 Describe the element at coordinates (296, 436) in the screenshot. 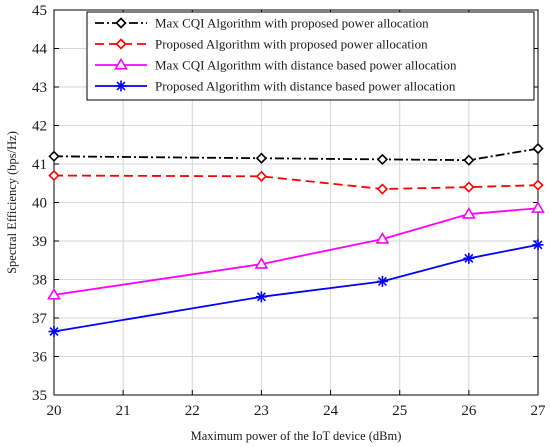

I see `x-axis-title: Maximum power of the IoT device (dBm)` at that location.